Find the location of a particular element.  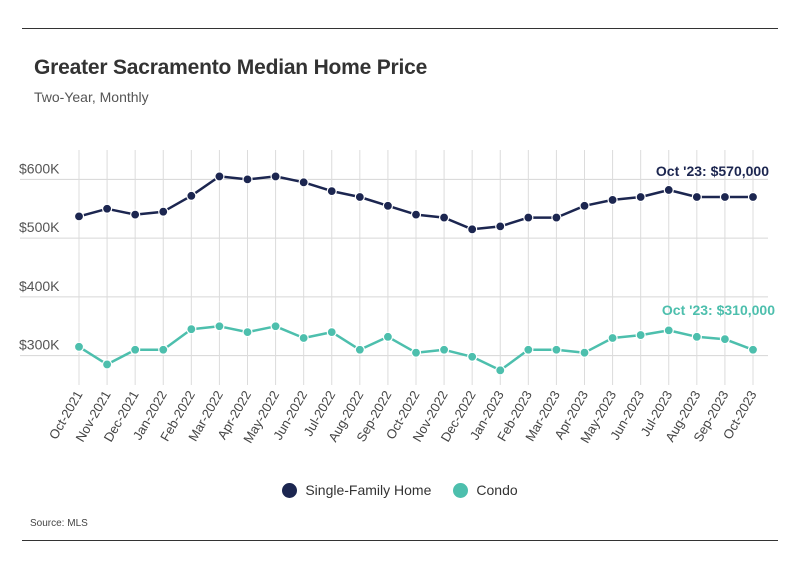

top-rule is located at coordinates (400, 28).